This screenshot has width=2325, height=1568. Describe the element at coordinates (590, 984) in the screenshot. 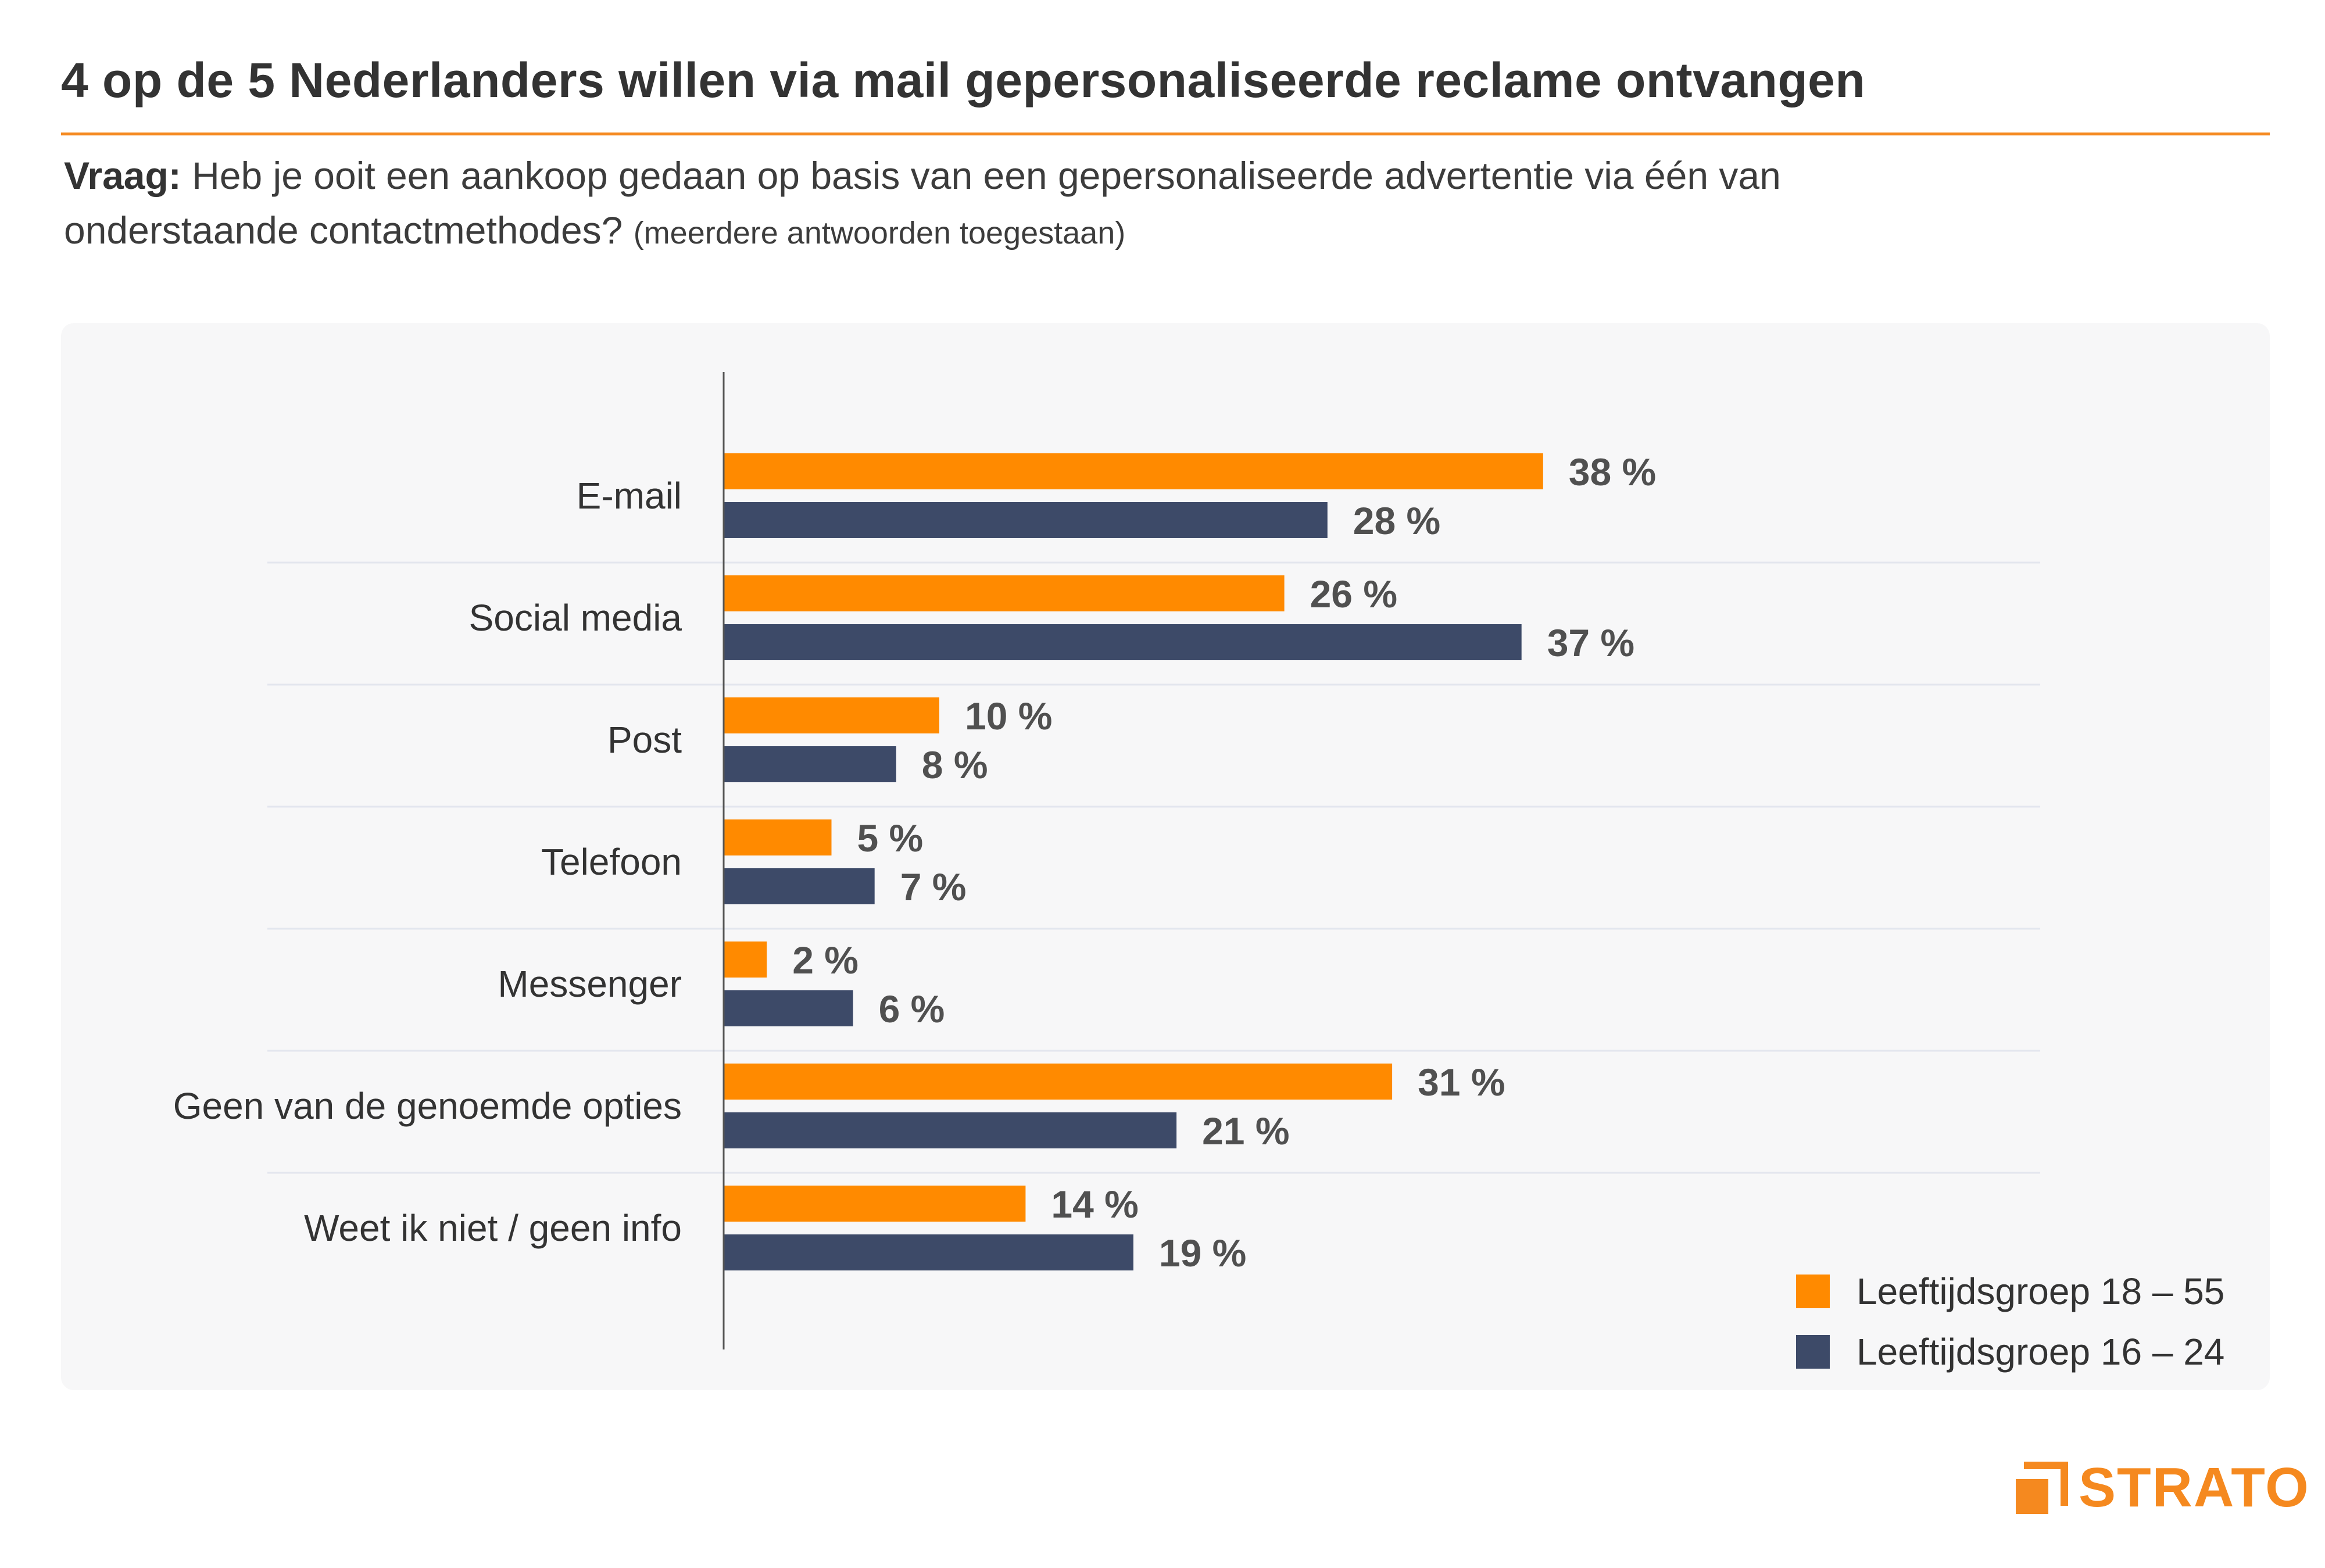

I see `category-label: Messenger` at that location.